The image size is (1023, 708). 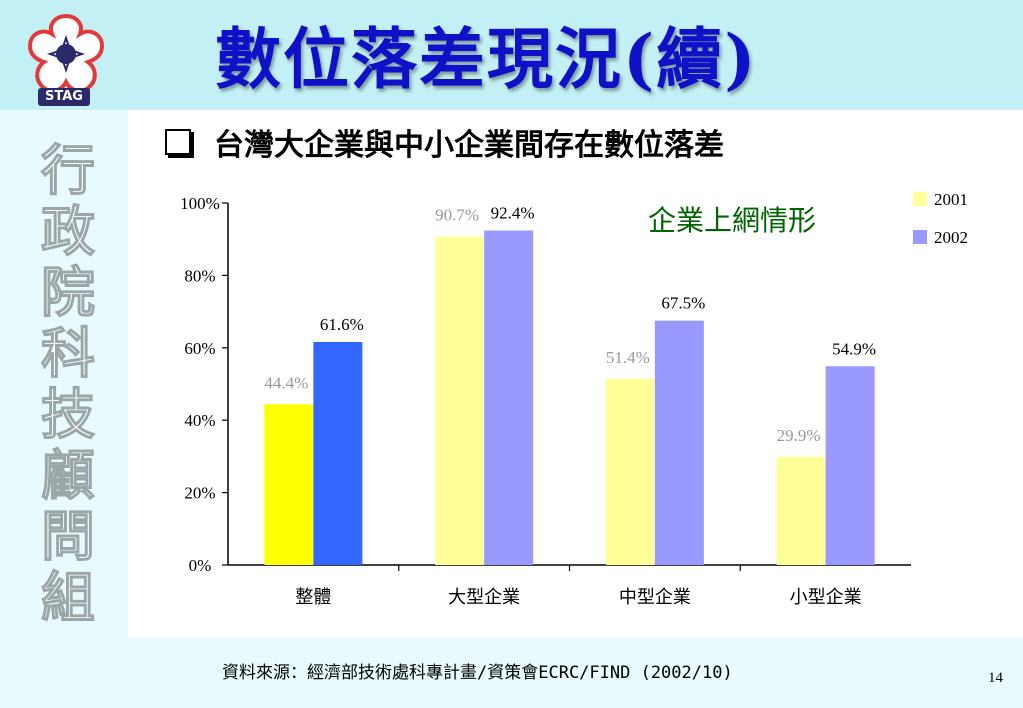 What do you see at coordinates (486, 59) in the screenshot?
I see `page-title: 數位落差現況(續)` at bounding box center [486, 59].